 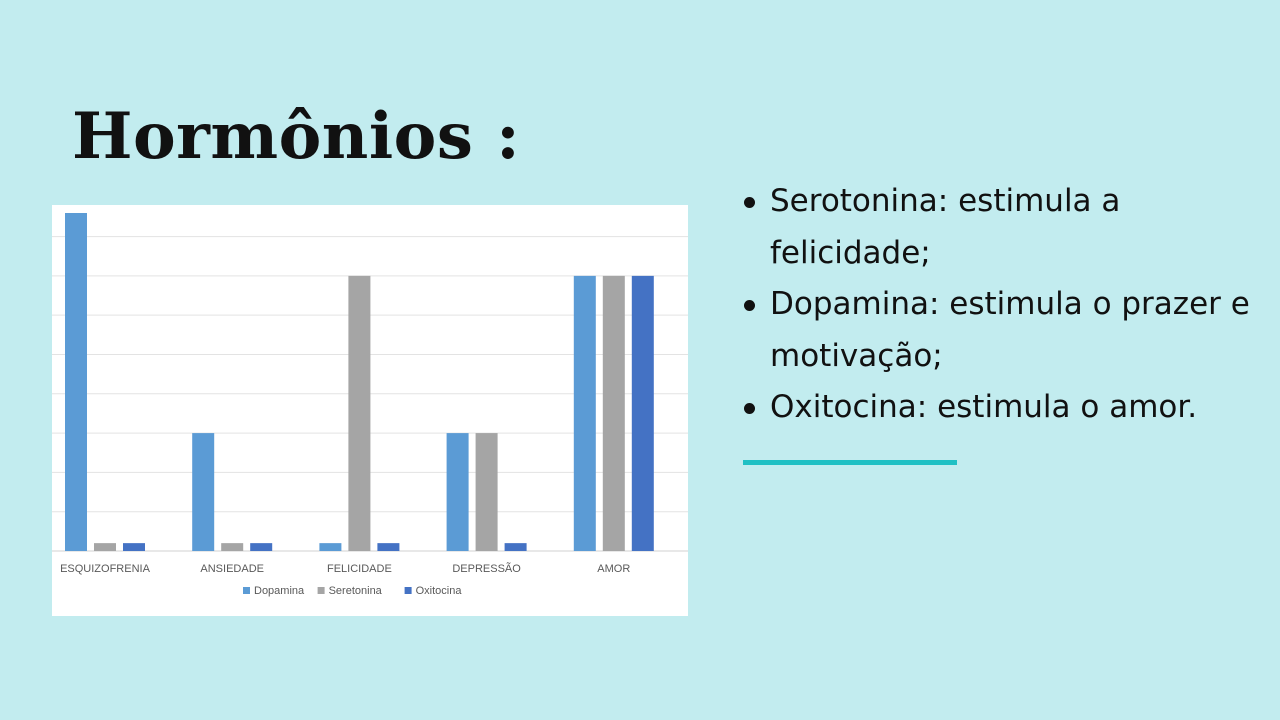 I want to click on bullet-item-dopamina: Dopamina: estimula o prazer e motivação;, so click(x=1002, y=330).